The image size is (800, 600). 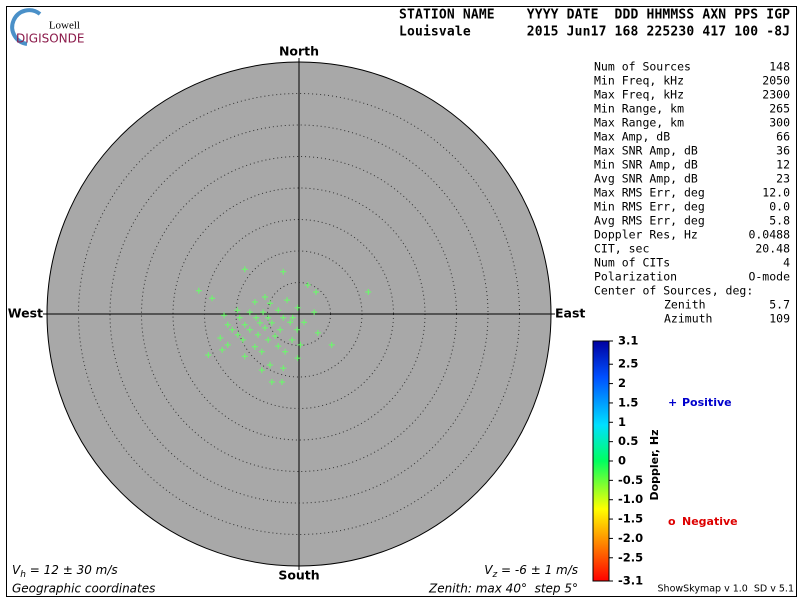 I want to click on colorbar-tick-label: -0.5, so click(x=630, y=480).